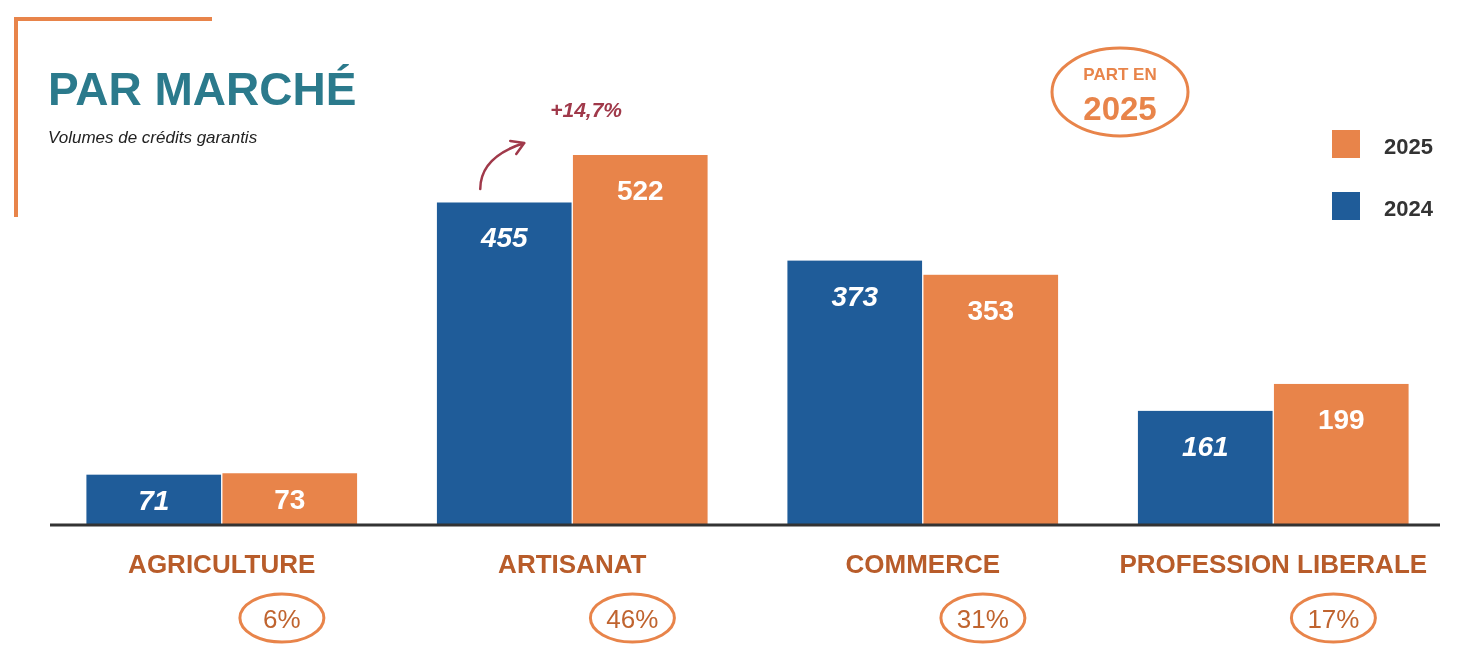 The height and width of the screenshot is (668, 1470). What do you see at coordinates (923, 564) in the screenshot?
I see `x-tick-label: COMMERCE` at bounding box center [923, 564].